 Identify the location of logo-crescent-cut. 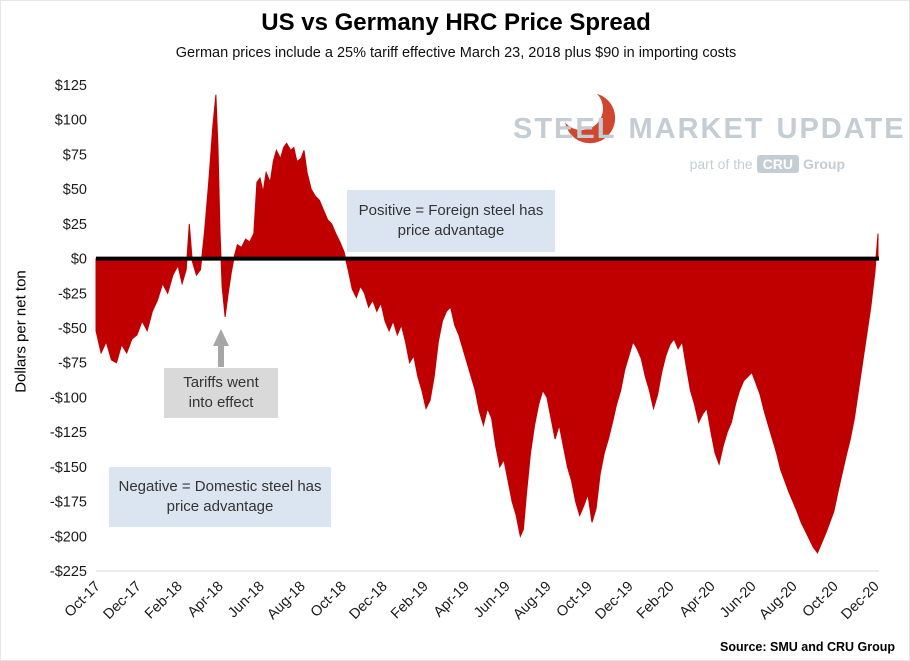
(582, 110).